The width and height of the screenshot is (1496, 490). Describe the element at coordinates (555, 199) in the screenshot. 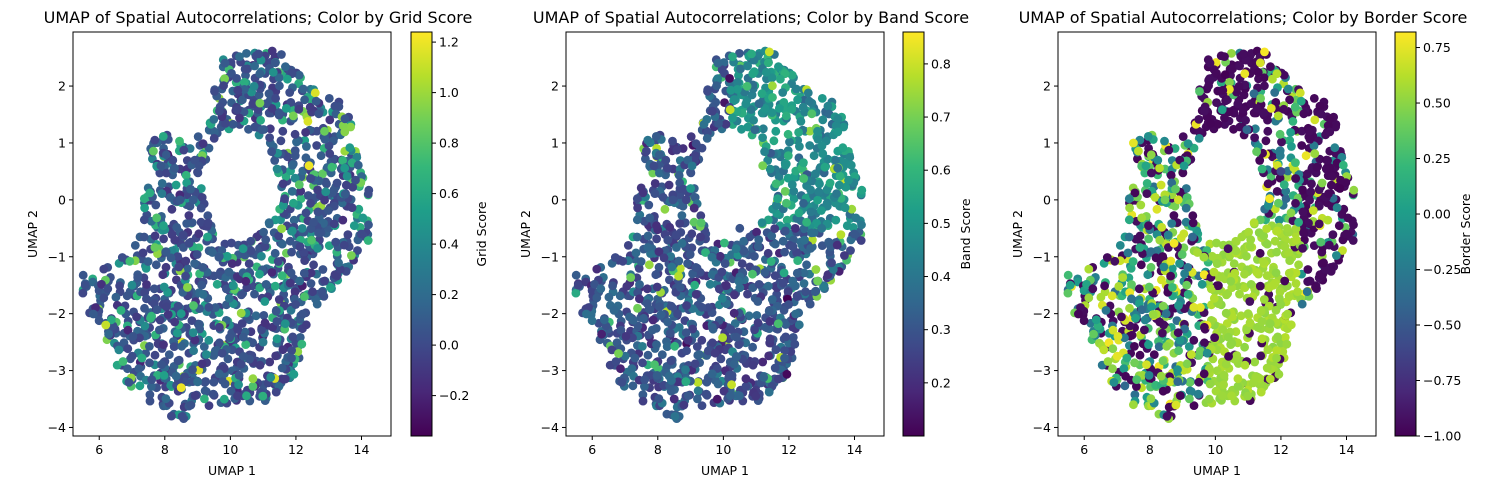

I see `y-tick-label: 0` at that location.